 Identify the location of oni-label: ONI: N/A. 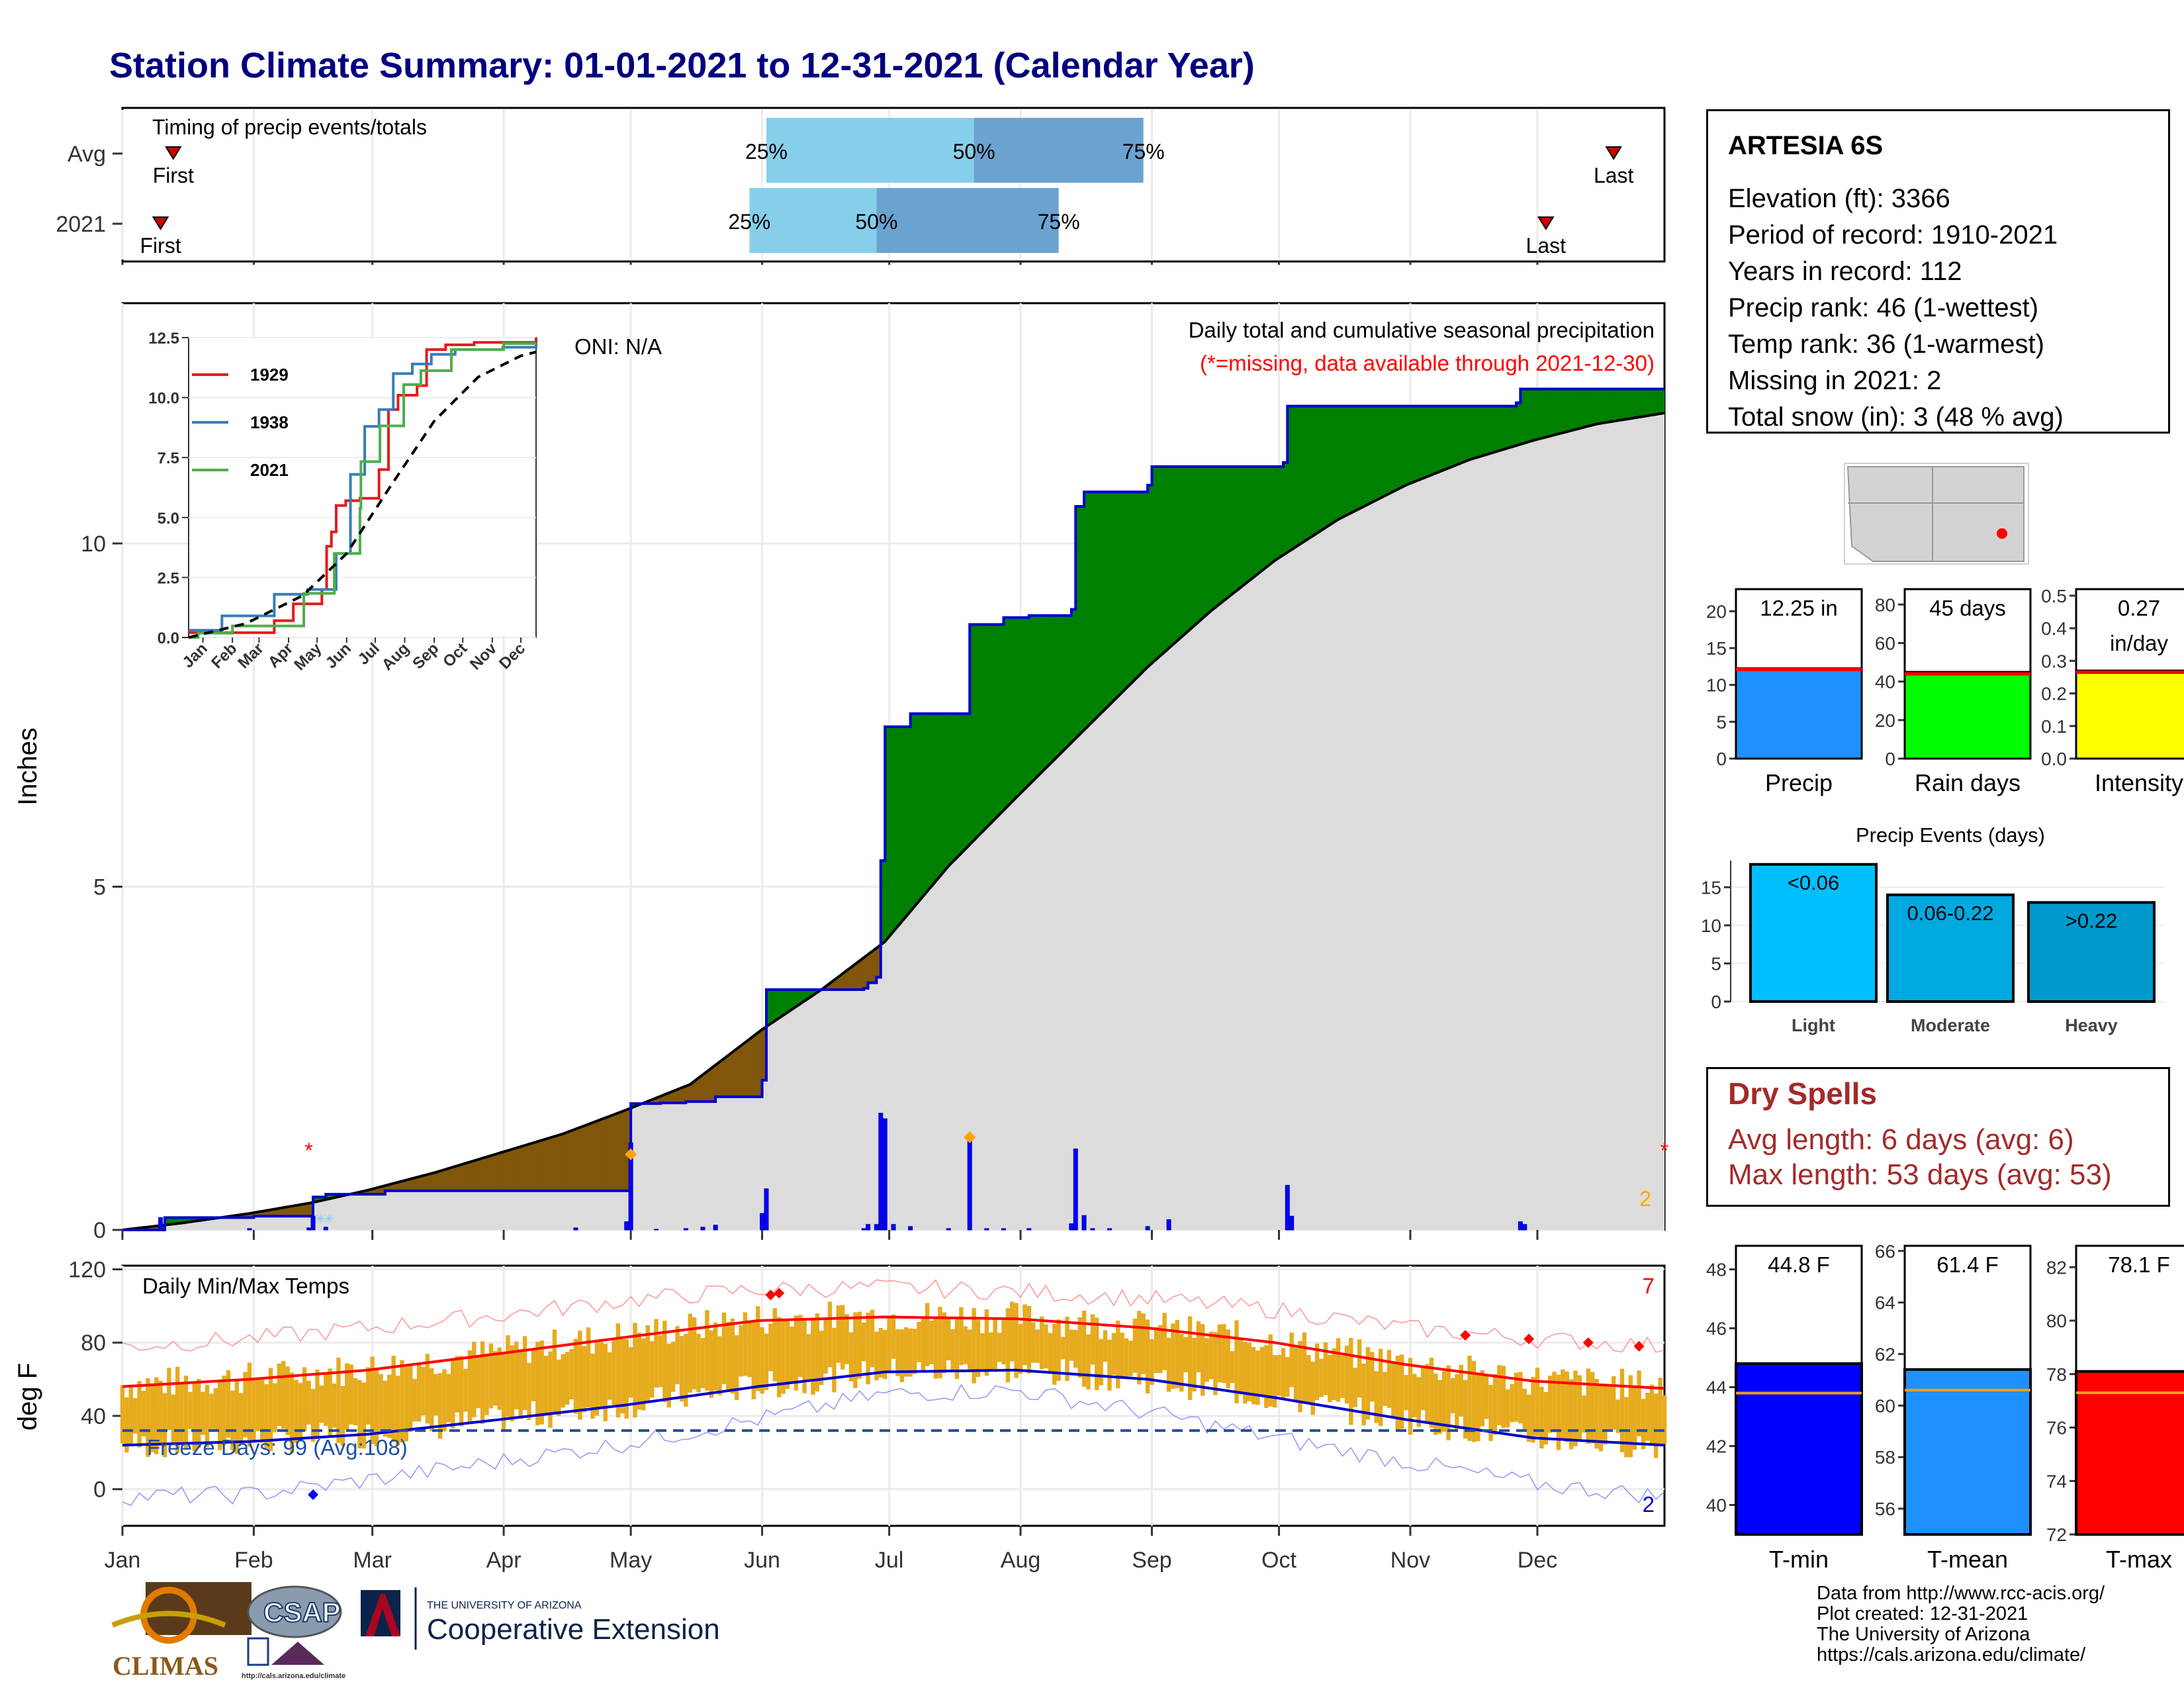
(618, 346).